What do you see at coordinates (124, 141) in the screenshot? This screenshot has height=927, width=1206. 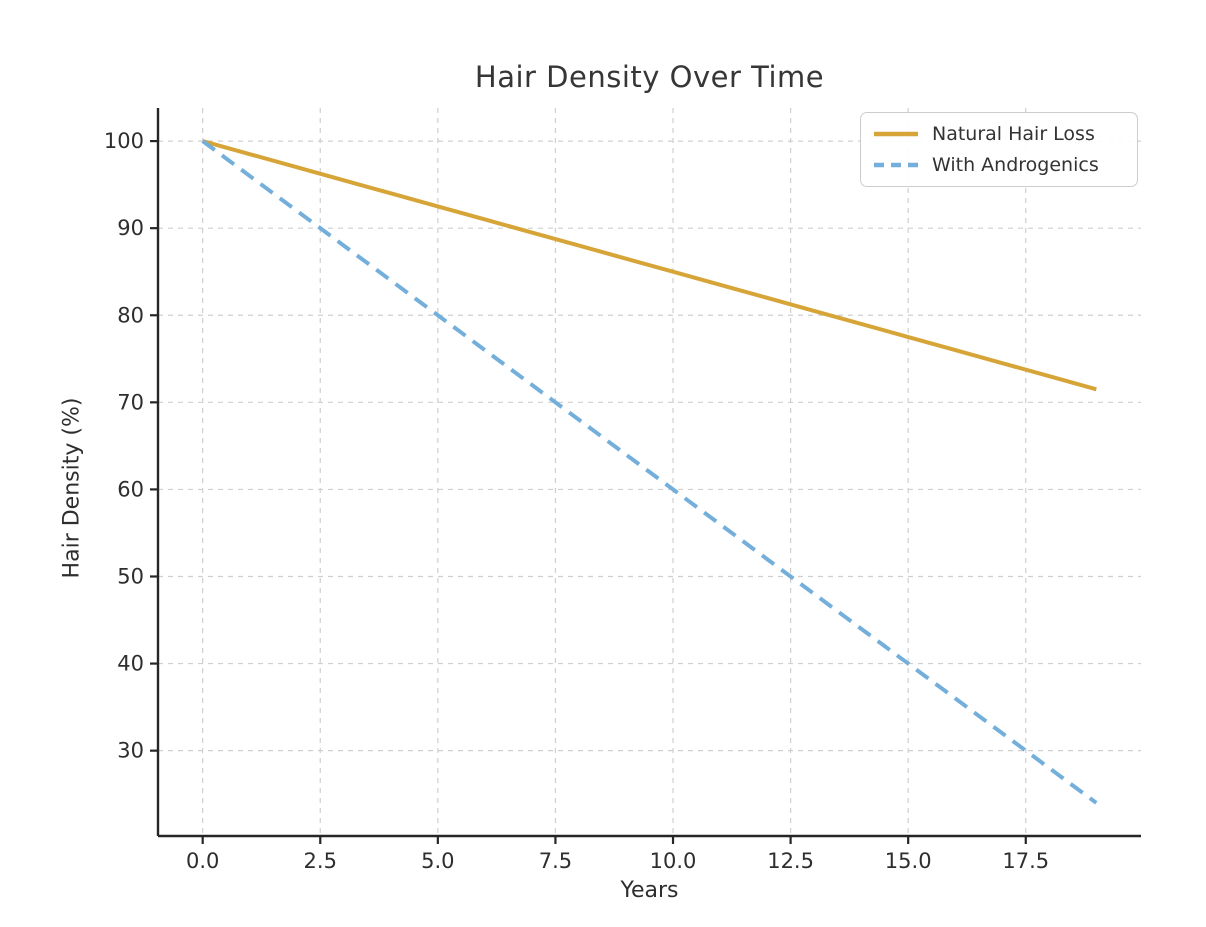 I see `y-tick-label: 100` at bounding box center [124, 141].